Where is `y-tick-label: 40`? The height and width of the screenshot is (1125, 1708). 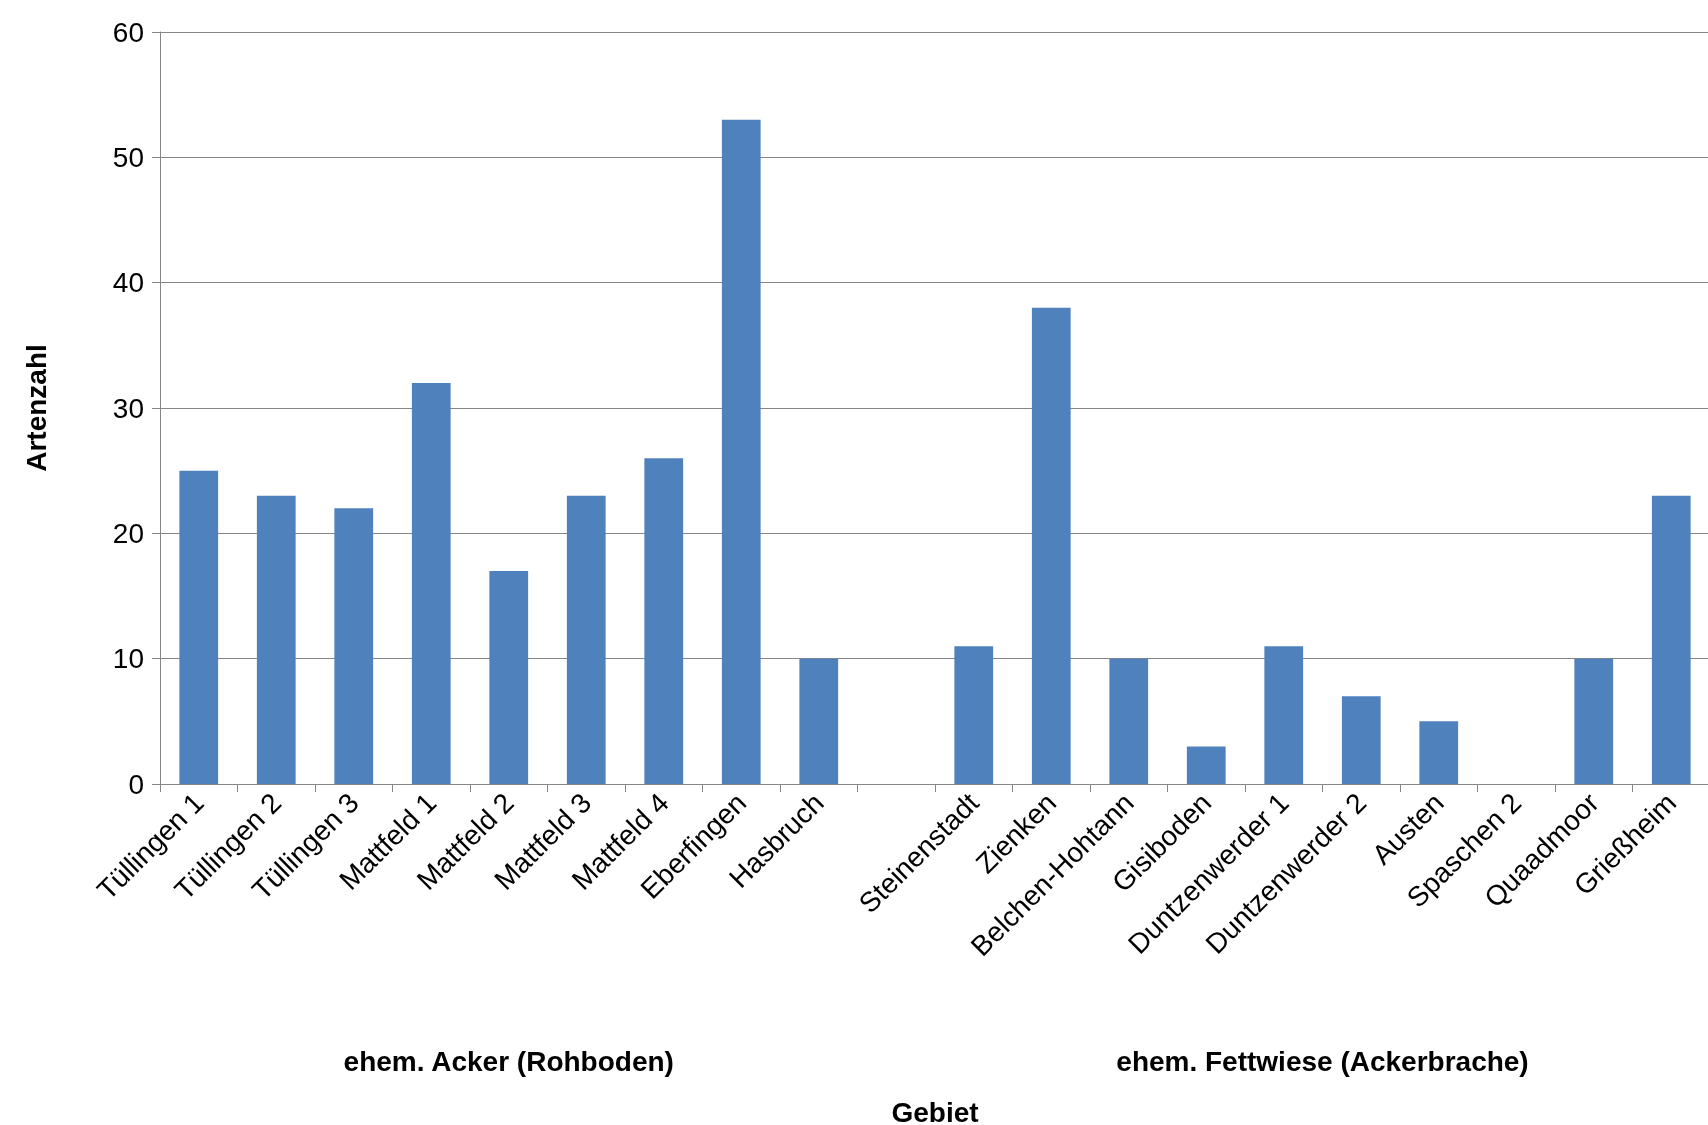
y-tick-label: 40 is located at coordinates (128, 283).